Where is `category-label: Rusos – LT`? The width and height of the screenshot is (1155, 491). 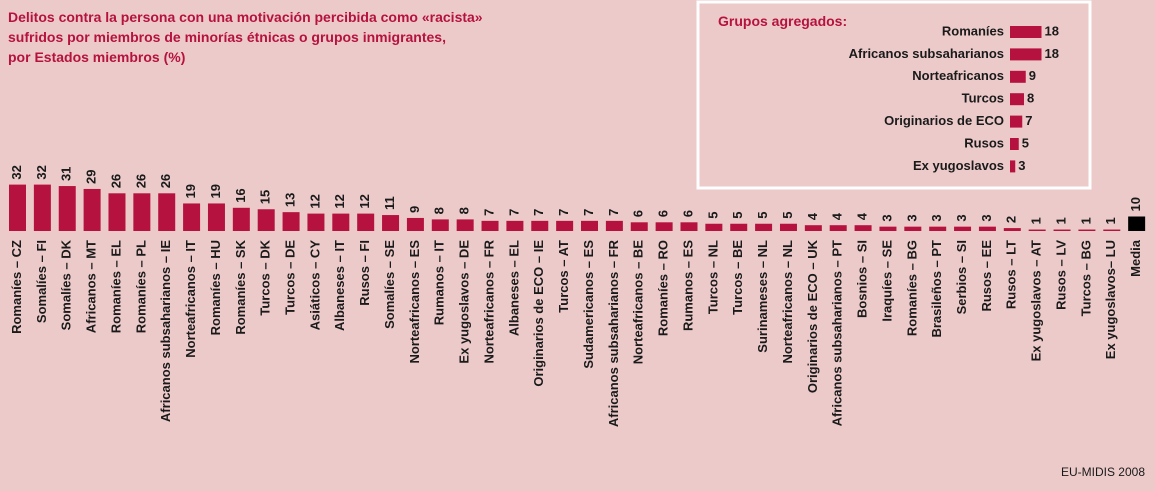
category-label: Rusos – LT is located at coordinates (1011, 274).